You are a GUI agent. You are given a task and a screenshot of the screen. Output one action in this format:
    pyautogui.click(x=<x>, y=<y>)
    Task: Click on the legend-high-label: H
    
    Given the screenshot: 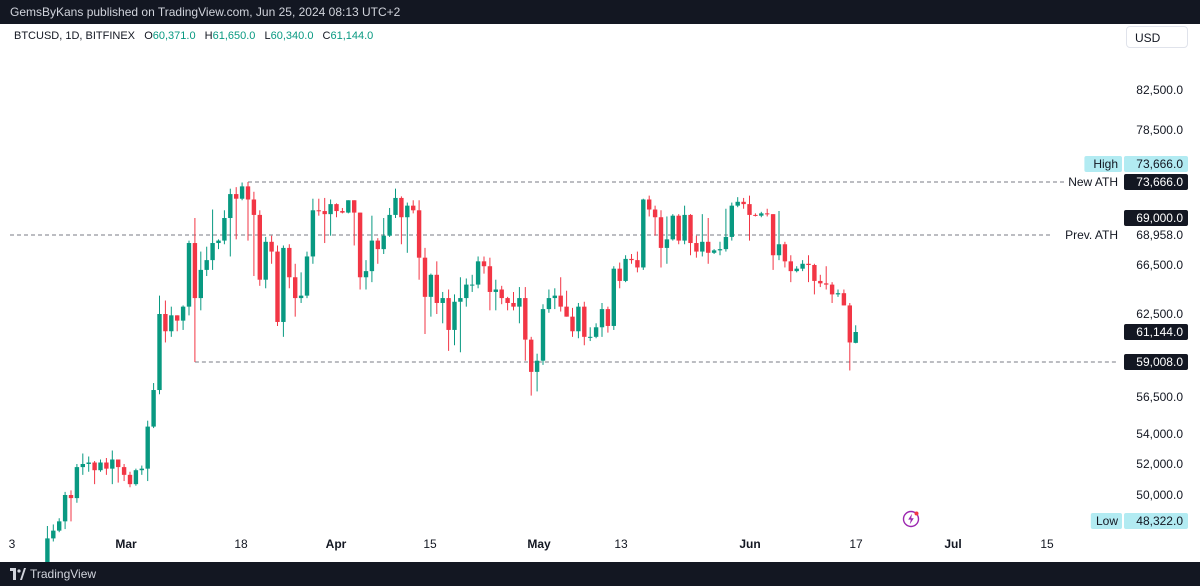 What is the action you would take?
    pyautogui.click(x=208, y=36)
    